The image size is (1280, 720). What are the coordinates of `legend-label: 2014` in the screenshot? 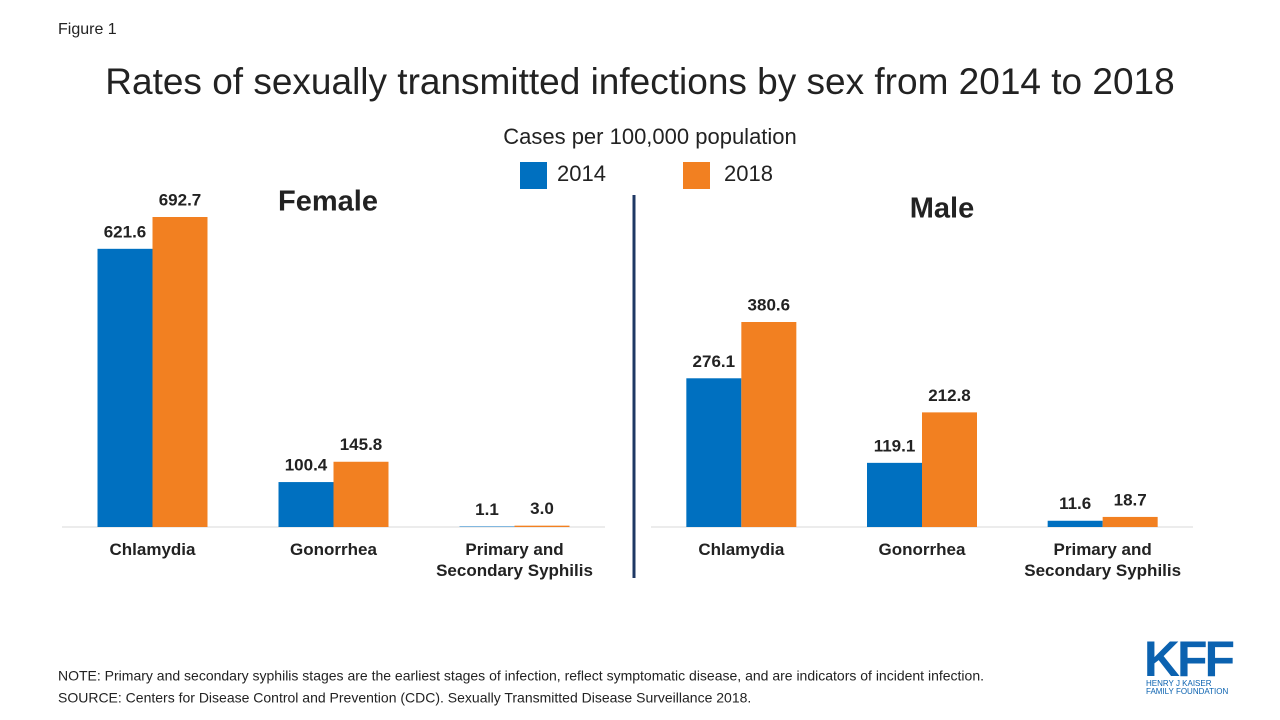 It's located at (581, 173).